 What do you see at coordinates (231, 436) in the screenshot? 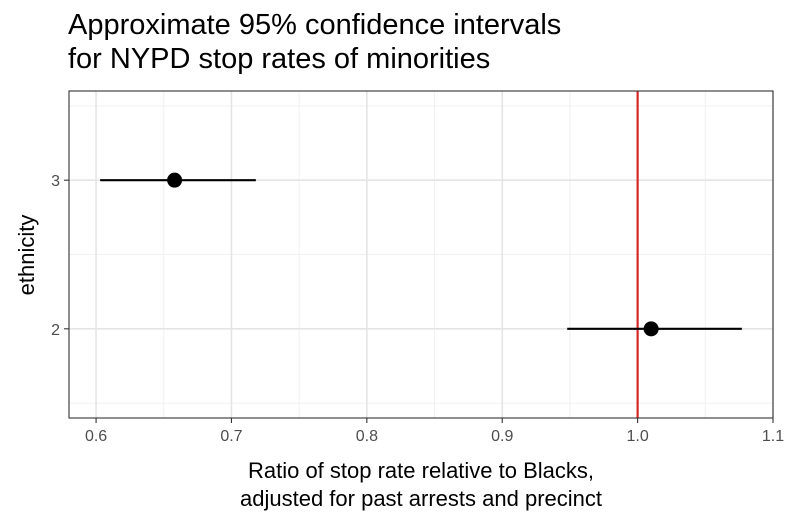
I see `x-tick-label: 0.7` at bounding box center [231, 436].